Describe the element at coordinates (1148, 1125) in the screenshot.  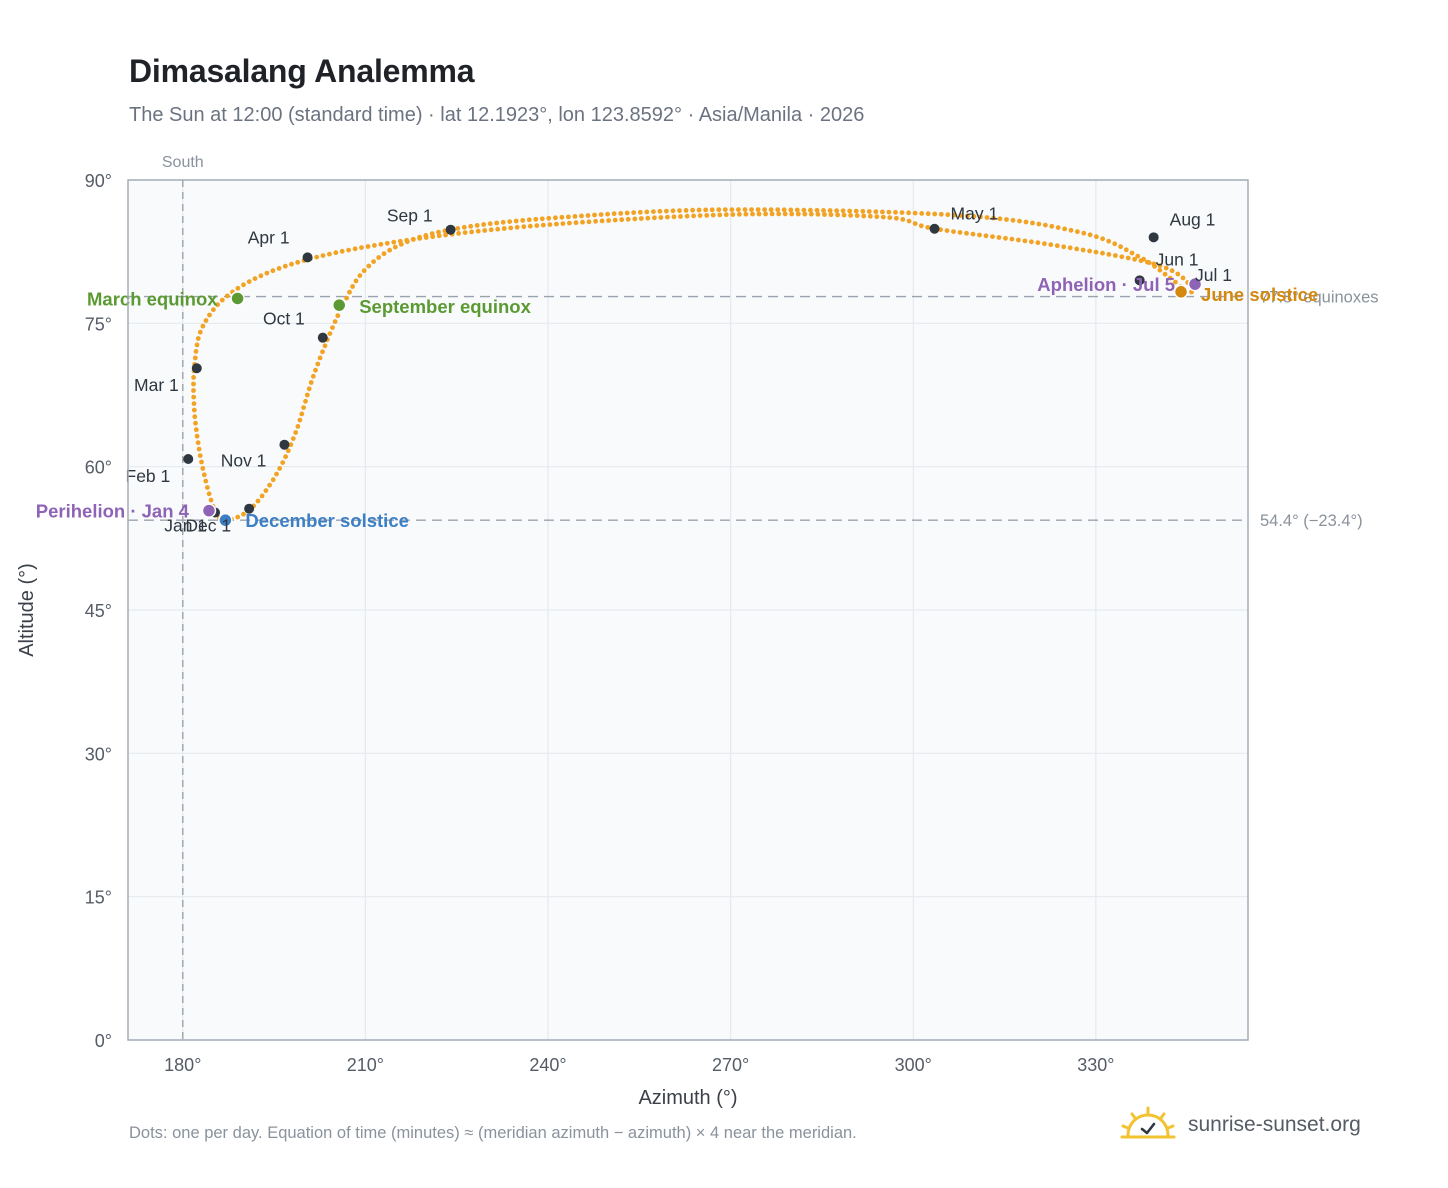
I see `sun-logo-icon` at that location.